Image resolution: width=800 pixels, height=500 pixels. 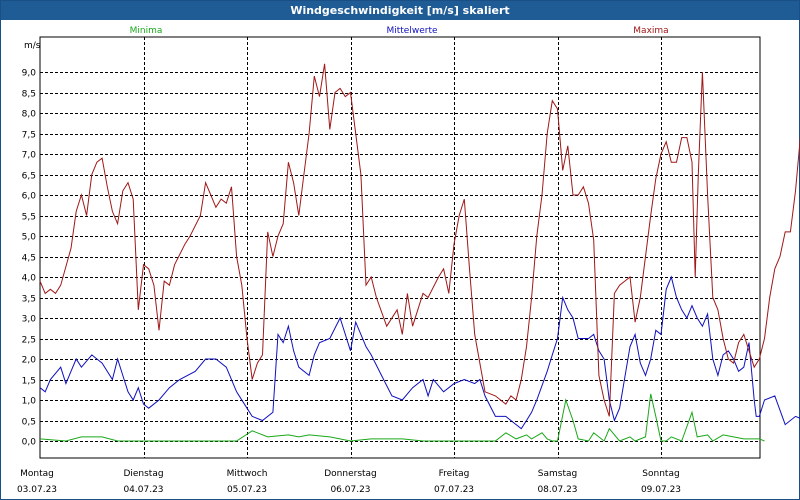 What do you see at coordinates (661, 490) in the screenshot?
I see `x-tick-date: 09.07.23` at bounding box center [661, 490].